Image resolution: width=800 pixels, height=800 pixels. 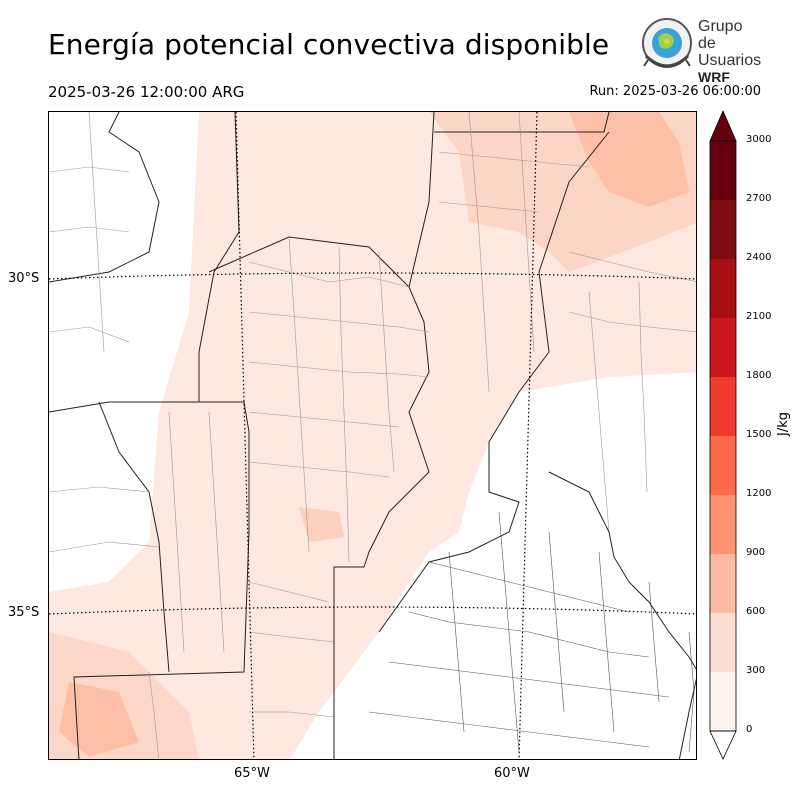 I want to click on colorbar-unit: J/kg, so click(x=783, y=424).